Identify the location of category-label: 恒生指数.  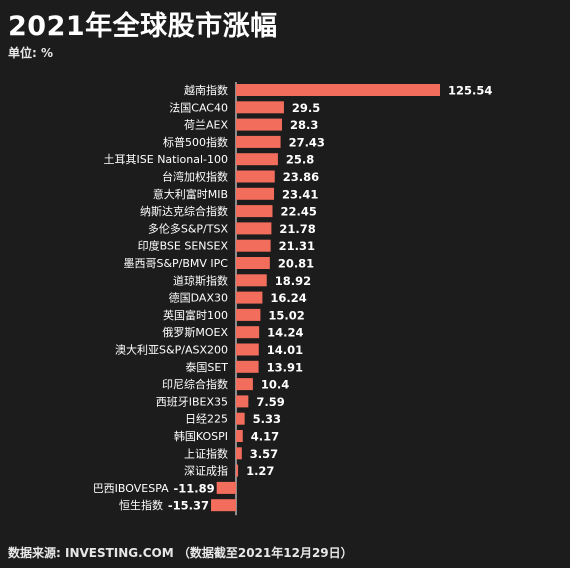
(141, 505).